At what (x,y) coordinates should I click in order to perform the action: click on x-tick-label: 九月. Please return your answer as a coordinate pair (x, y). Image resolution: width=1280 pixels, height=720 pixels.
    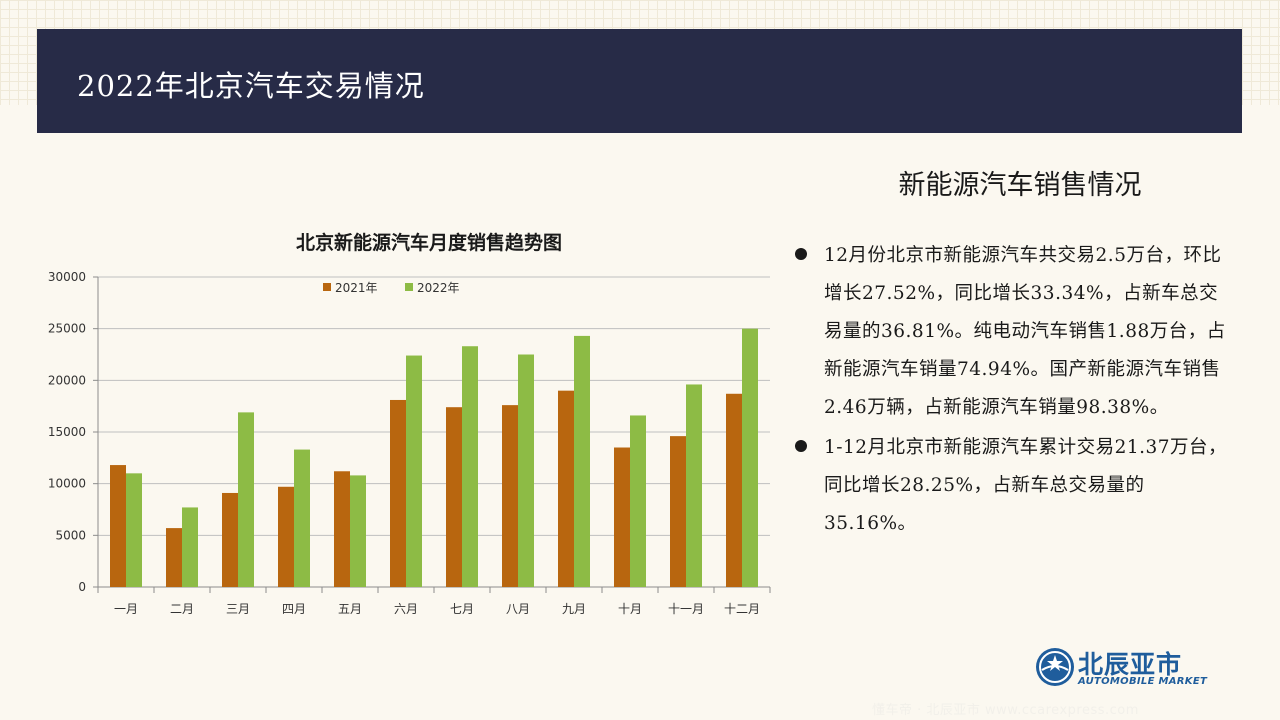
    Looking at the image, I should click on (574, 609).